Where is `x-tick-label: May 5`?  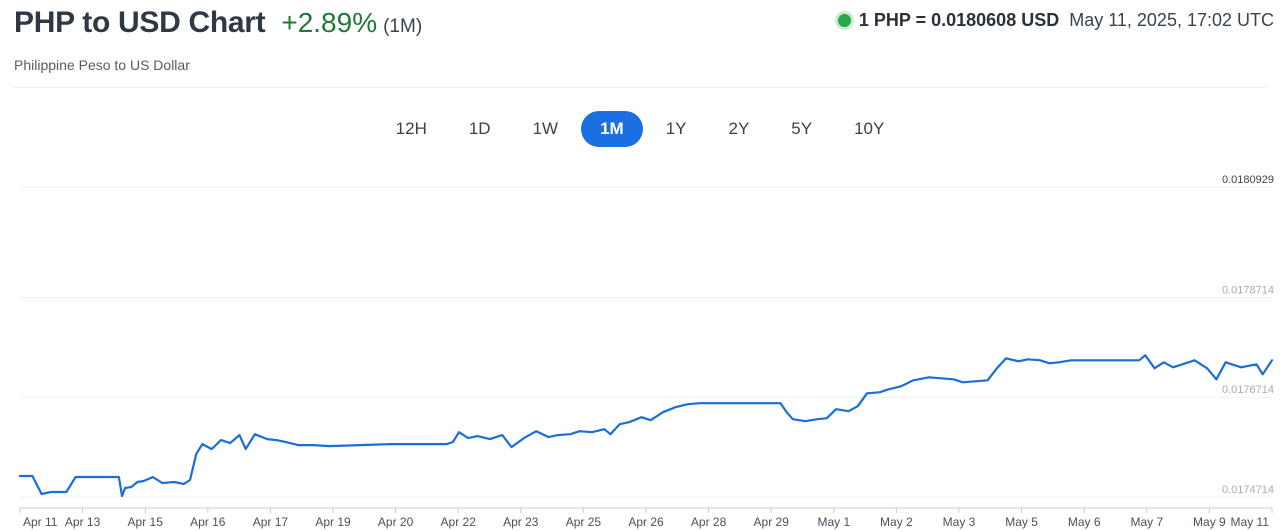 x-tick-label: May 5 is located at coordinates (1021, 522).